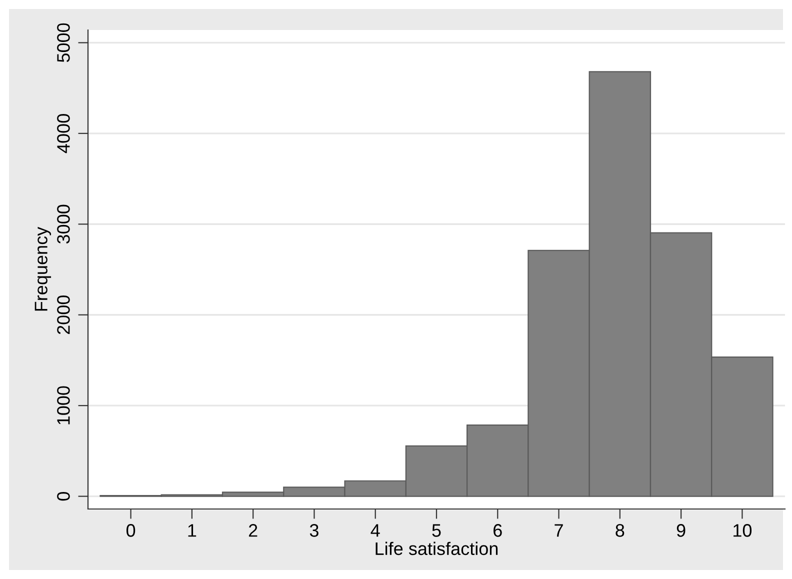 The width and height of the screenshot is (792, 579). Describe the element at coordinates (558, 530) in the screenshot. I see `x-tick-label: 7` at that location.